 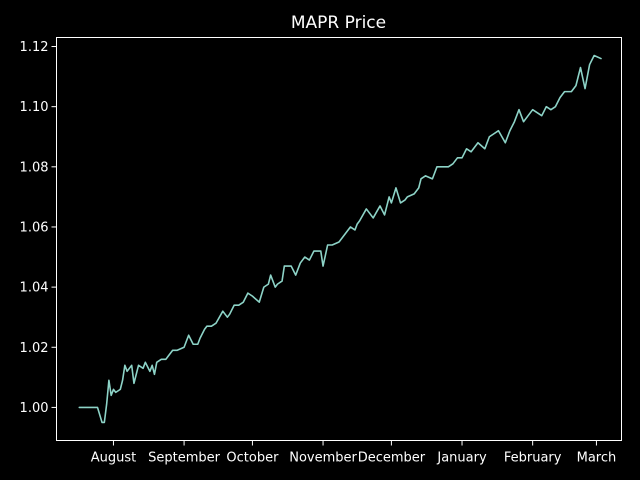 What do you see at coordinates (34, 408) in the screenshot?
I see `y-tick-label: 1.00` at bounding box center [34, 408].